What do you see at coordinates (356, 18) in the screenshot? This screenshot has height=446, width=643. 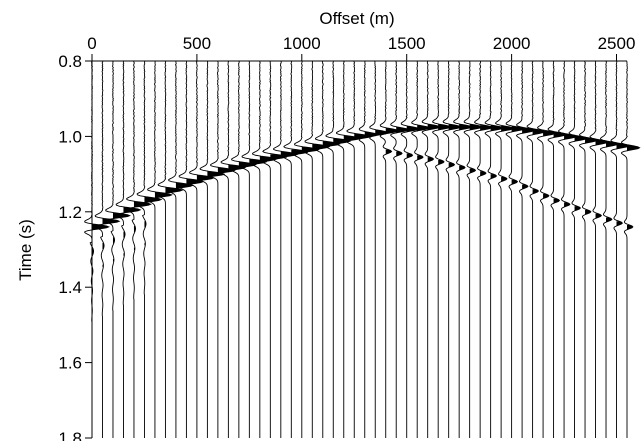 I see `x-axis-label: Offset (m)` at bounding box center [356, 18].